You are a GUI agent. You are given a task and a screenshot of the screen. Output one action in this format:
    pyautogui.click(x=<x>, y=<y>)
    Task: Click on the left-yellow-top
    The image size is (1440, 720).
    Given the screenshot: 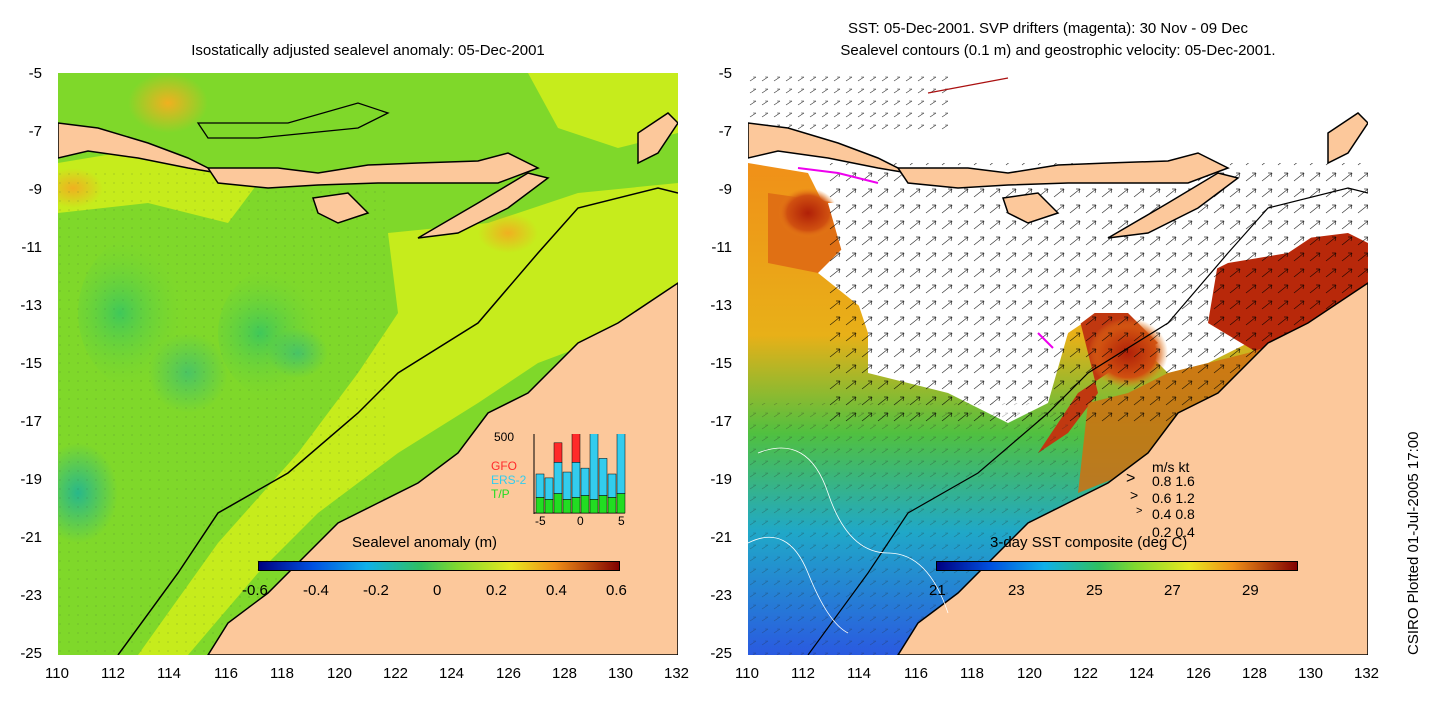 What is the action you would take?
    pyautogui.click(x=603, y=110)
    